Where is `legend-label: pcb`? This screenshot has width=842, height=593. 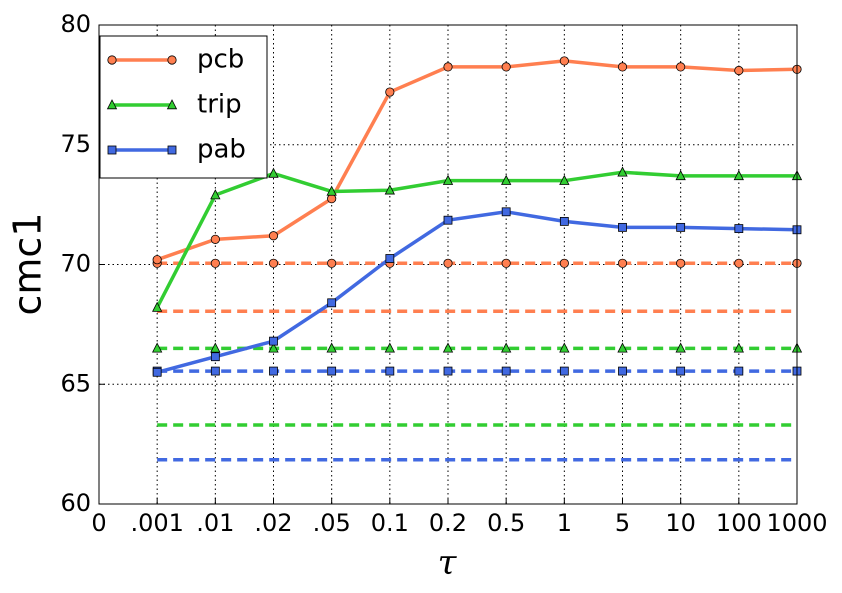 legend-label: pcb is located at coordinates (220, 60).